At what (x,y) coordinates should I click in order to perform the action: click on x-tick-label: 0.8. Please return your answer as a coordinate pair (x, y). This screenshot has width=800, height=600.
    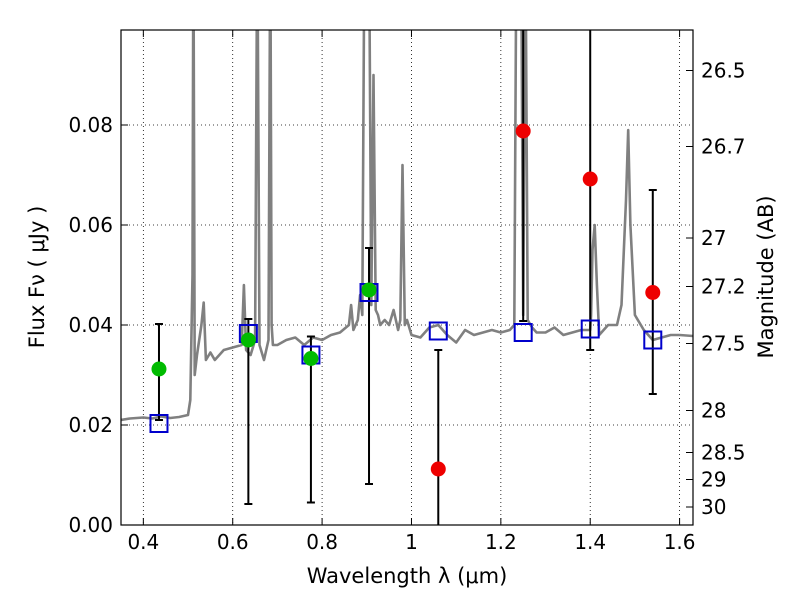
    Looking at the image, I should click on (322, 542).